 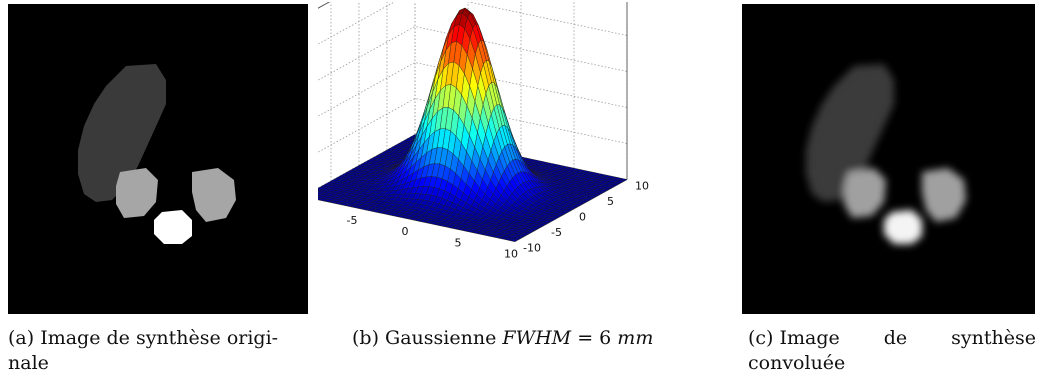 I want to click on x-tick-label: 10, so click(x=511, y=254).